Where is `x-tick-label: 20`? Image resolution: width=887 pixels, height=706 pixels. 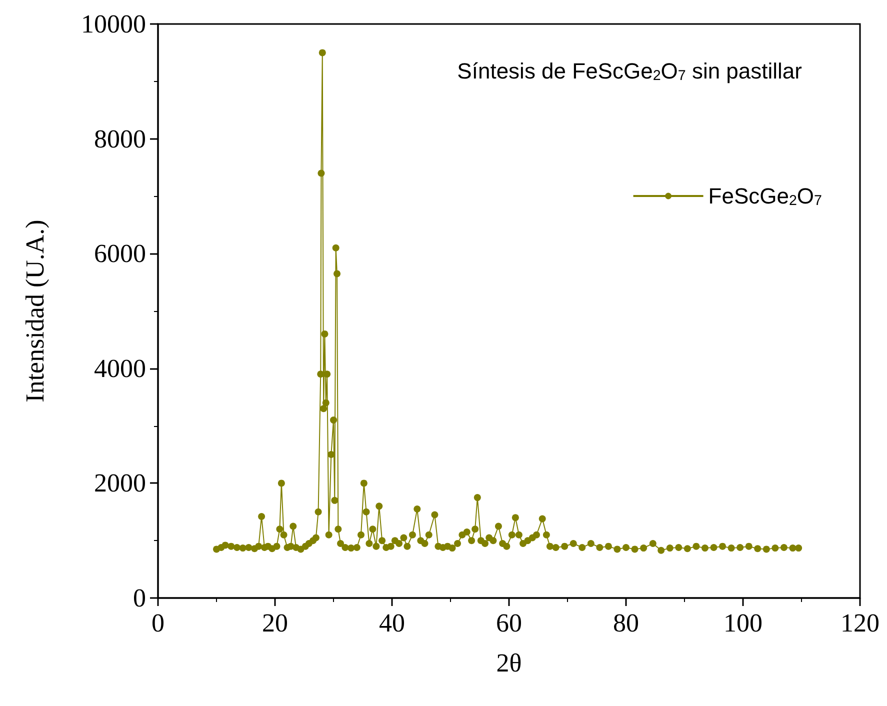 x-tick-label: 20 is located at coordinates (275, 623).